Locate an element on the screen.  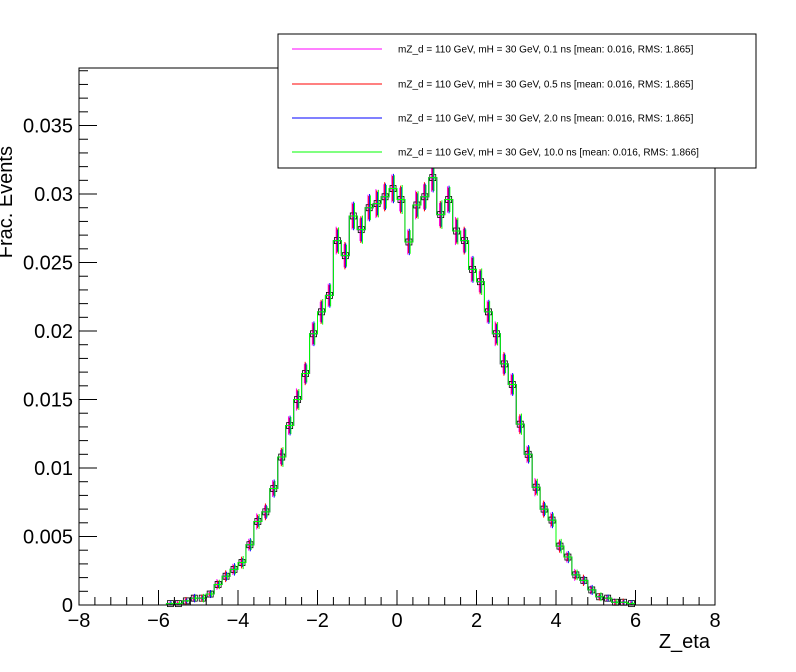
x-tick-label: 8 is located at coordinates (714, 621).